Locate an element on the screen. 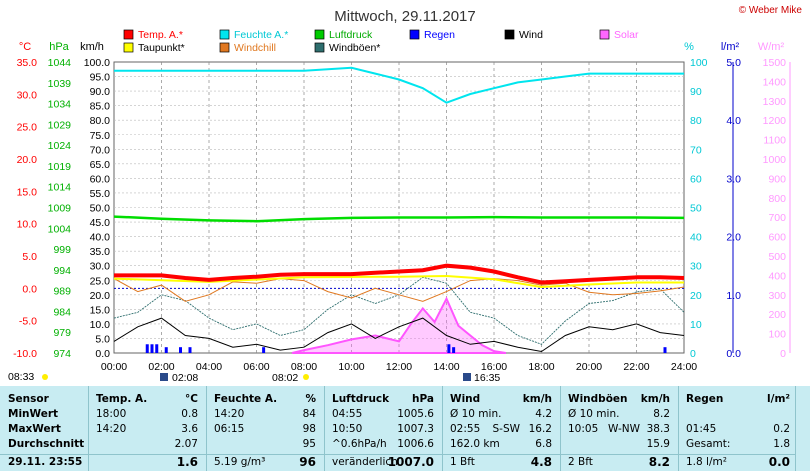 Image resolution: width=810 pixels, height=471 pixels. feuchte-time: 06:15 is located at coordinates (229, 429).